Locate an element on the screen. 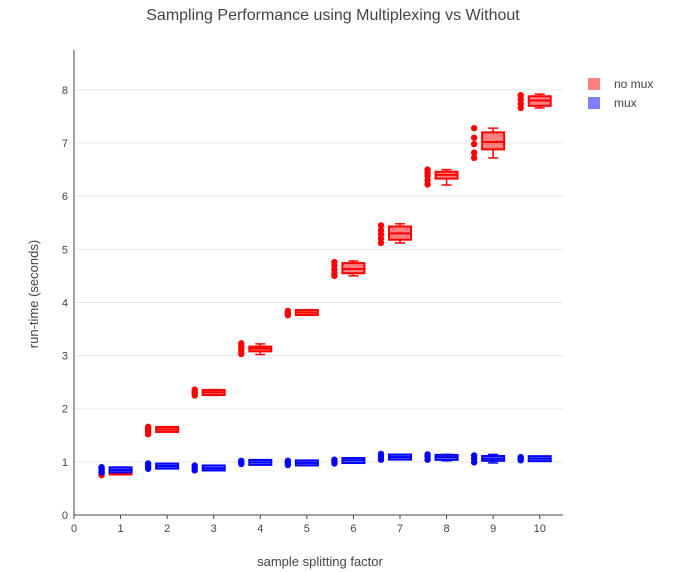 The image size is (687, 572). x-tick-label: 7 is located at coordinates (400, 529).